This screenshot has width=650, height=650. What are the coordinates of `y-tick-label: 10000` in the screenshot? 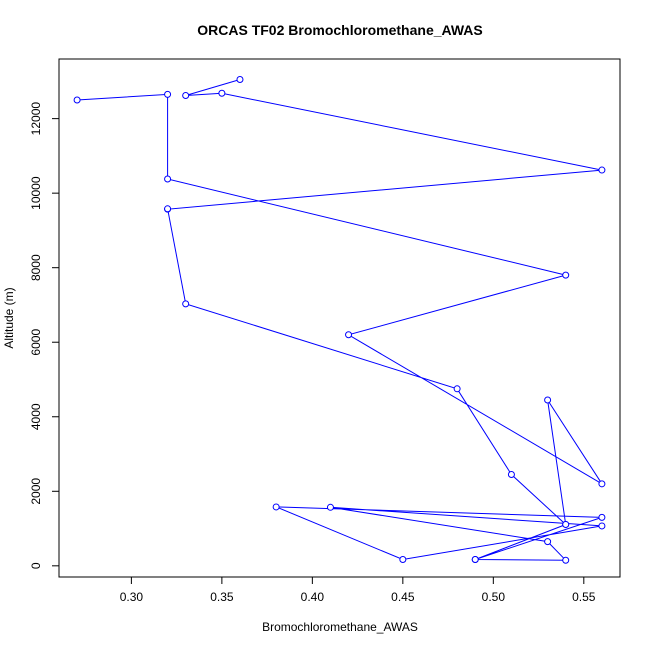 It's located at (36, 193).